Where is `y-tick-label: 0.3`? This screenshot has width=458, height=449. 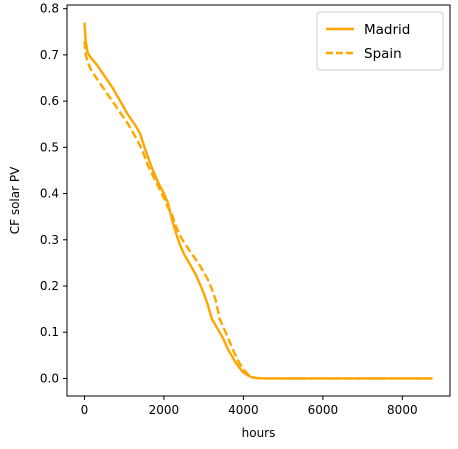
y-tick-label: 0.3 is located at coordinates (49, 240).